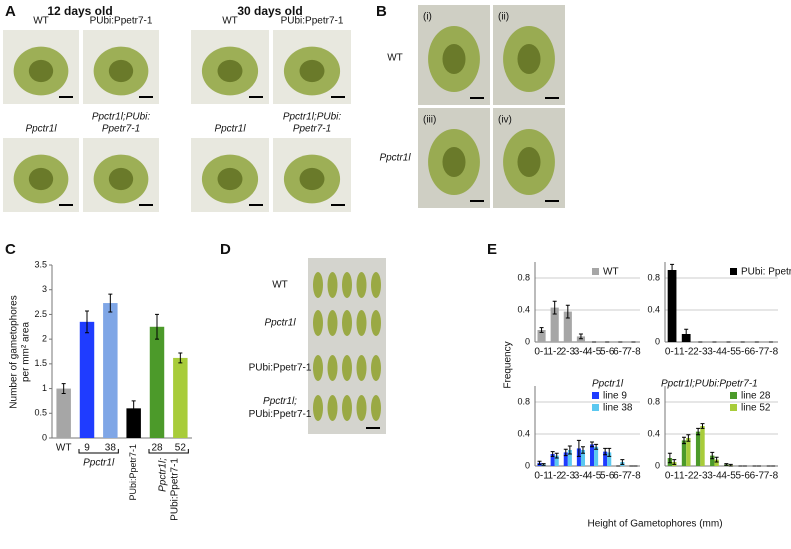  Describe the element at coordinates (99, 463) in the screenshot. I see `group-label: Ppctr1l` at that location.